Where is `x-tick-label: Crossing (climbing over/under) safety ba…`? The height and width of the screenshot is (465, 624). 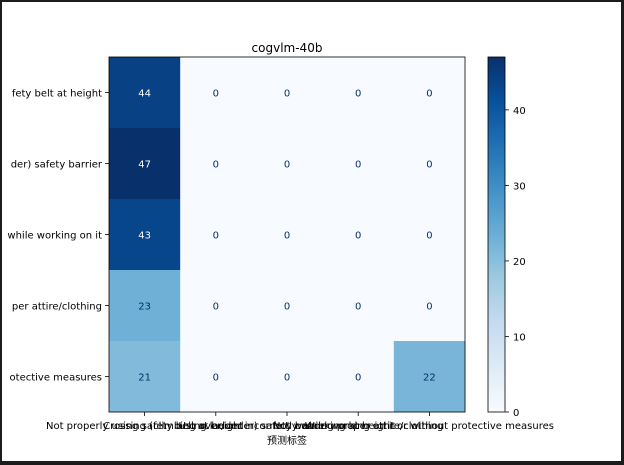
x-tick-label: Crossing (climbing over/under) safety ba… is located at coordinates (216, 426).